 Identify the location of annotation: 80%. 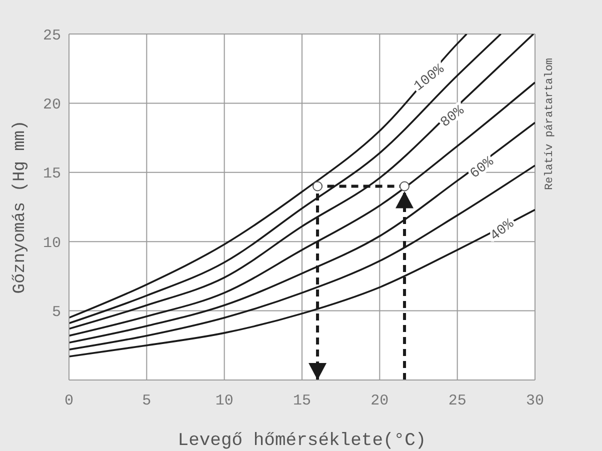
(453, 117).